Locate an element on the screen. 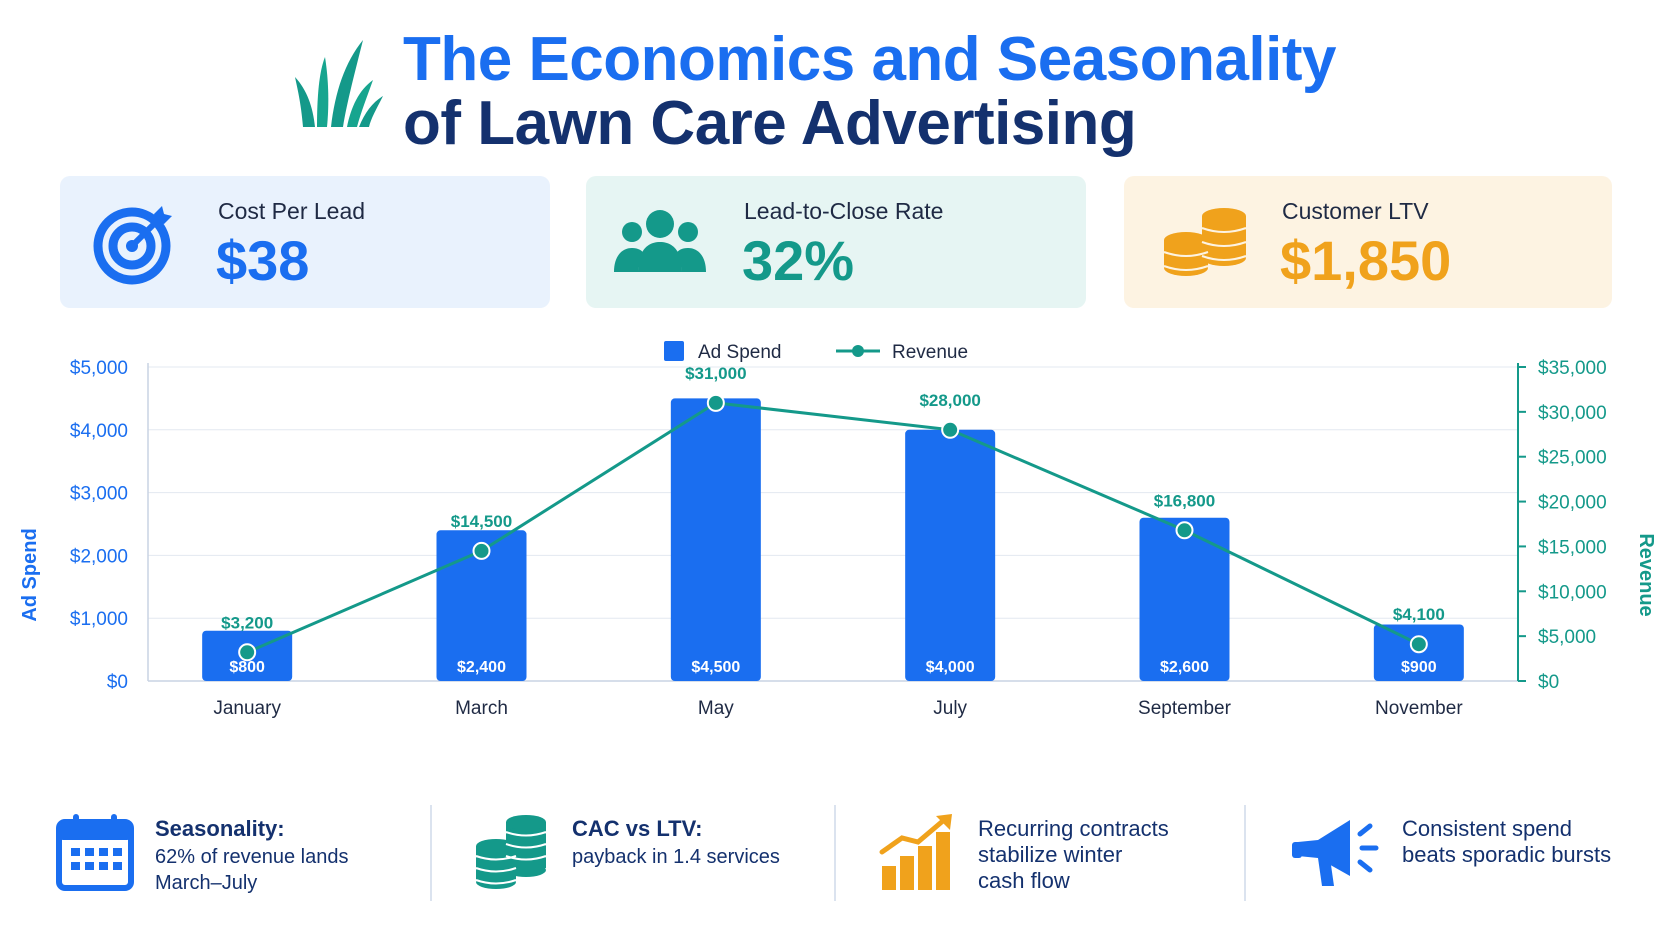 This screenshot has height=940, width=1672. legend-label-revenue: Revenue is located at coordinates (930, 352).